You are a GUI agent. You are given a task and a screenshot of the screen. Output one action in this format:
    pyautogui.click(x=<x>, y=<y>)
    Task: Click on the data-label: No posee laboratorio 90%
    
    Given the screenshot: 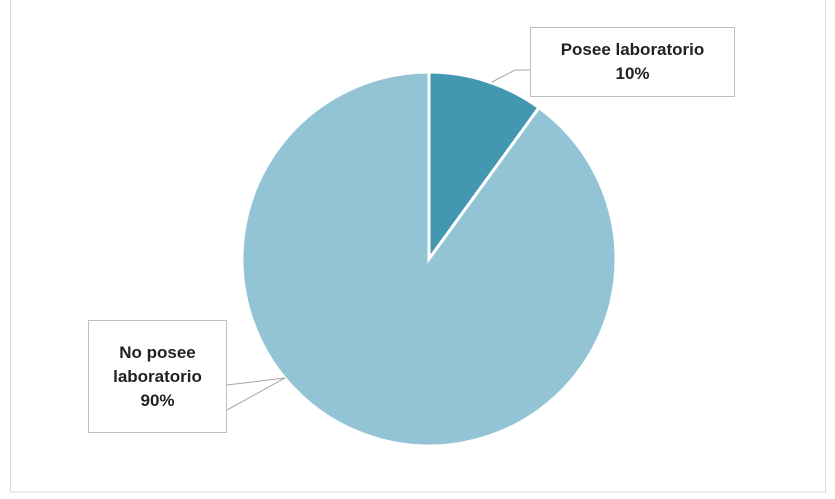 What is the action you would take?
    pyautogui.click(x=157, y=376)
    